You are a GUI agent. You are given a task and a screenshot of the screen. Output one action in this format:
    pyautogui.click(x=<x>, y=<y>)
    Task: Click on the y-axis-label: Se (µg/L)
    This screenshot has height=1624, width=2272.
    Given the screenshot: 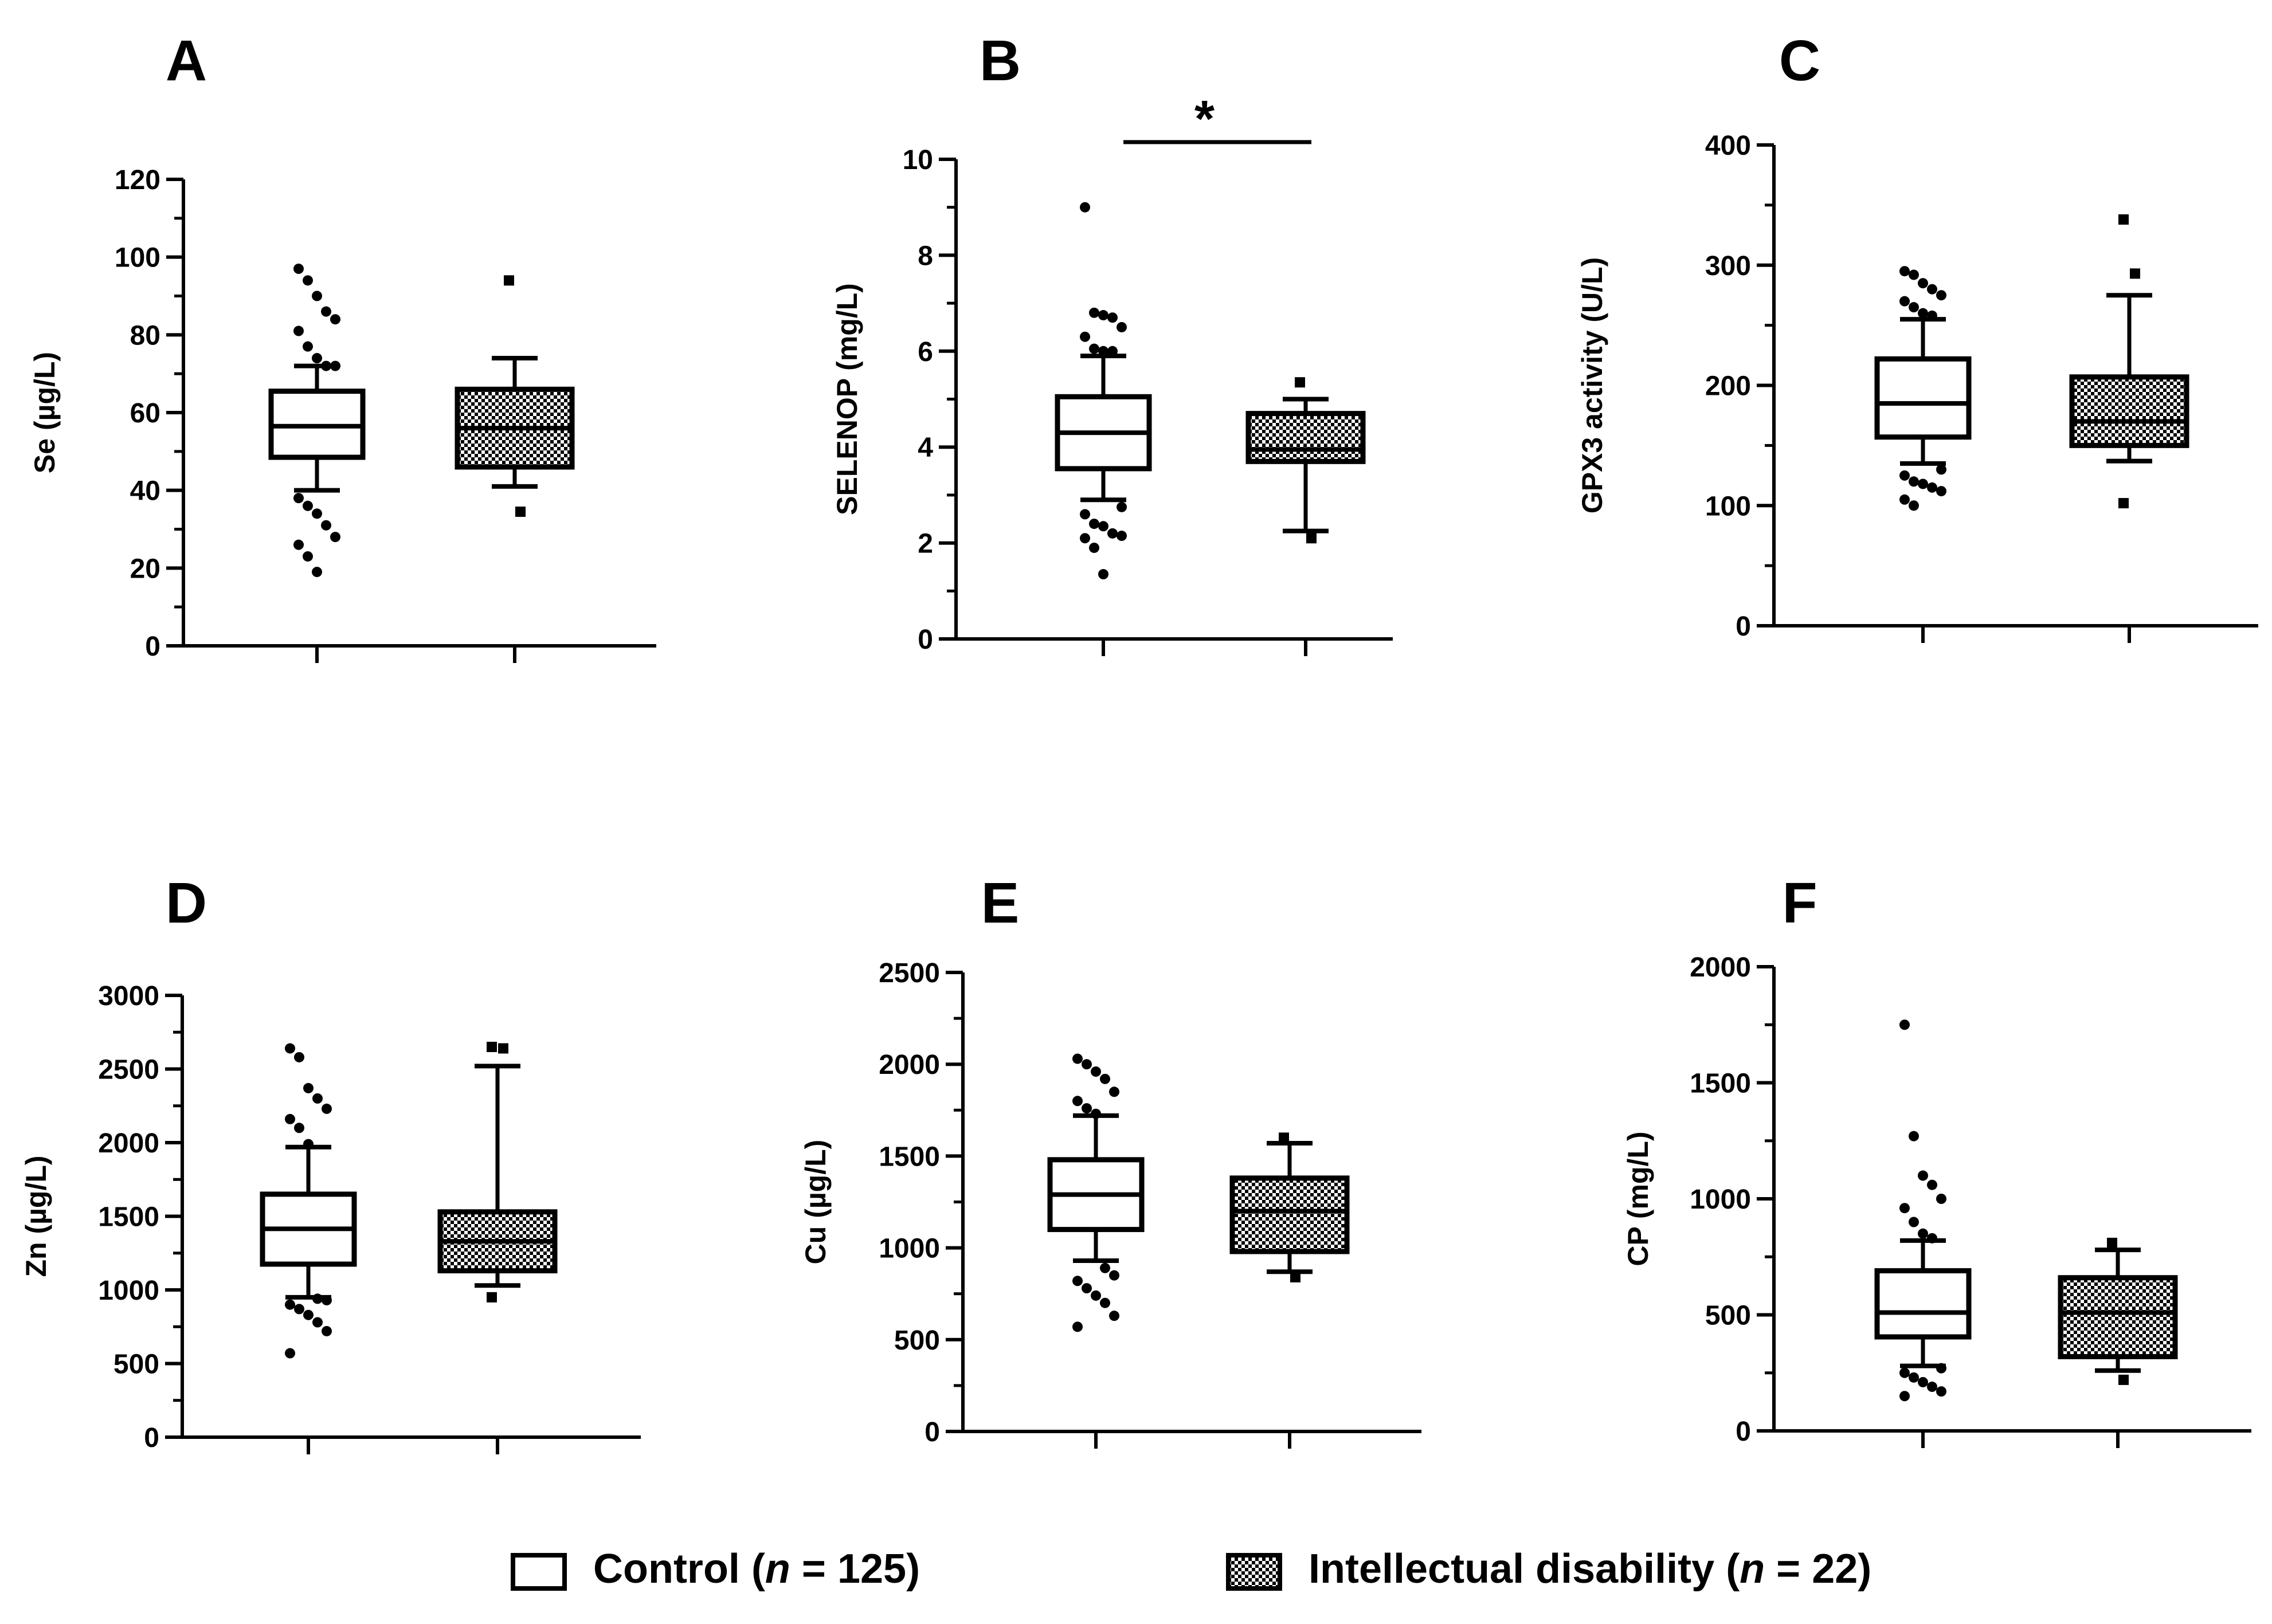 What is the action you would take?
    pyautogui.click(x=45, y=412)
    